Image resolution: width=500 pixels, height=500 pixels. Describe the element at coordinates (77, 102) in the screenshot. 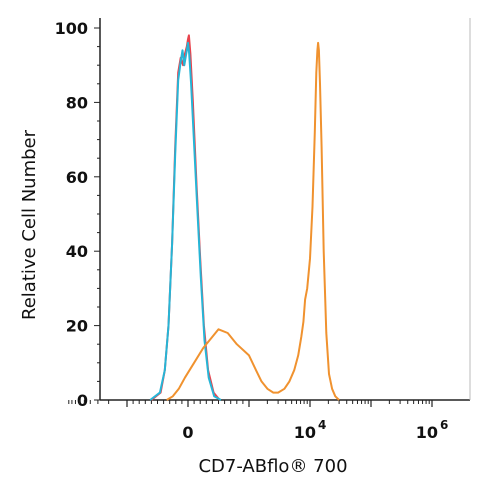

I see `y-tick-label: 80` at that location.